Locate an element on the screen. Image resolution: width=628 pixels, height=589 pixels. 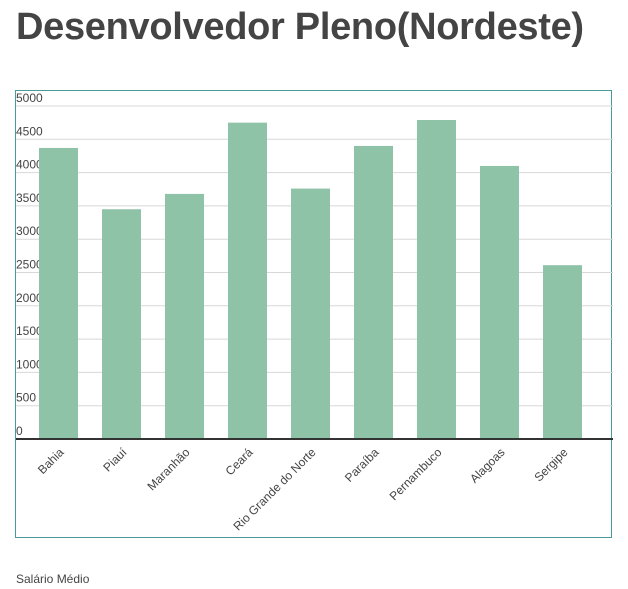
bar-alagoas is located at coordinates (499, 302).